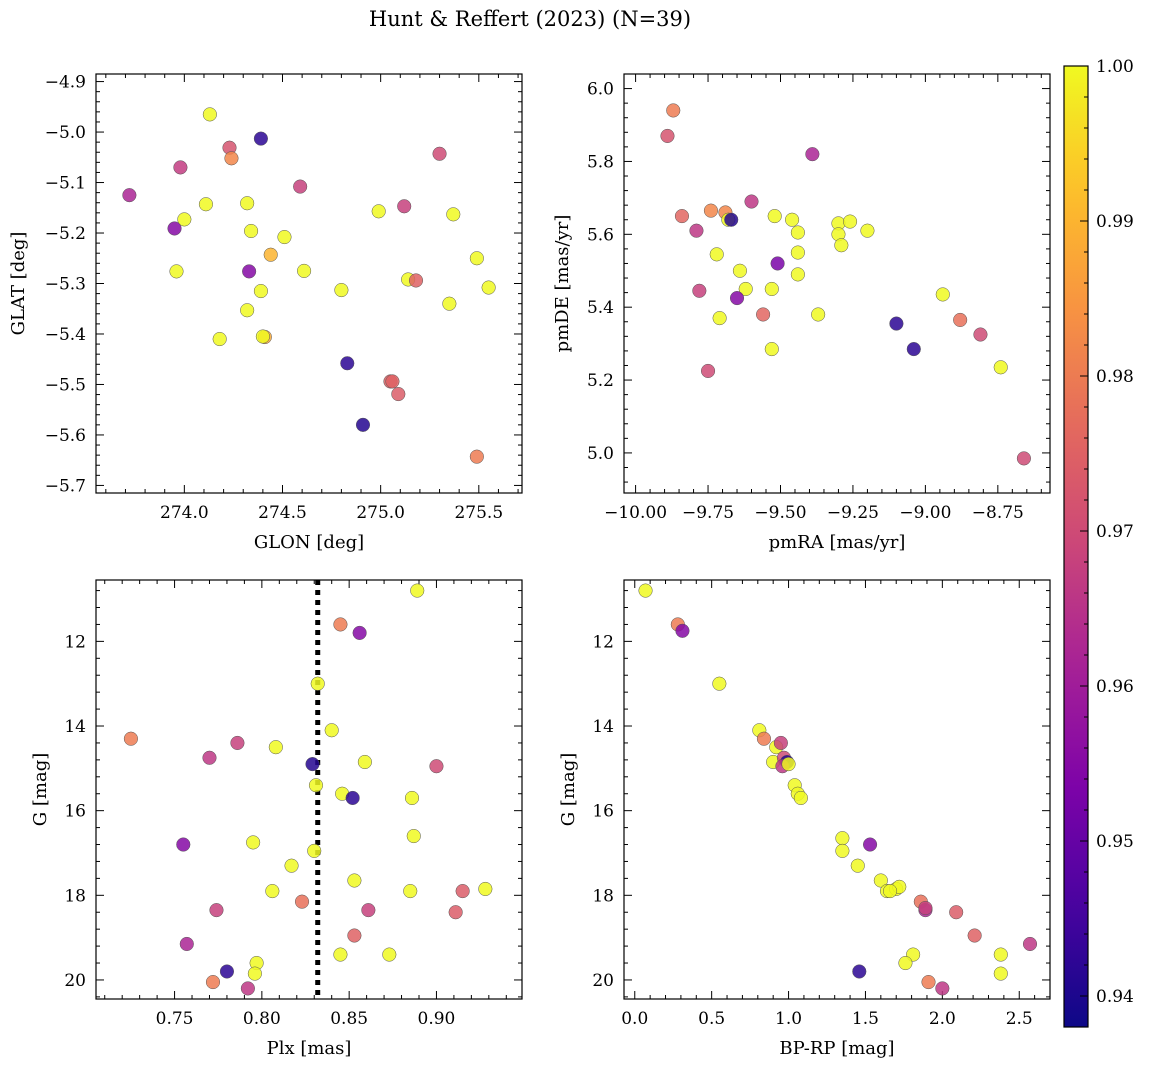 The image size is (1149, 1067). Describe the element at coordinates (65, 184) in the screenshot. I see `radec-ytick-label: −5.1` at that location.